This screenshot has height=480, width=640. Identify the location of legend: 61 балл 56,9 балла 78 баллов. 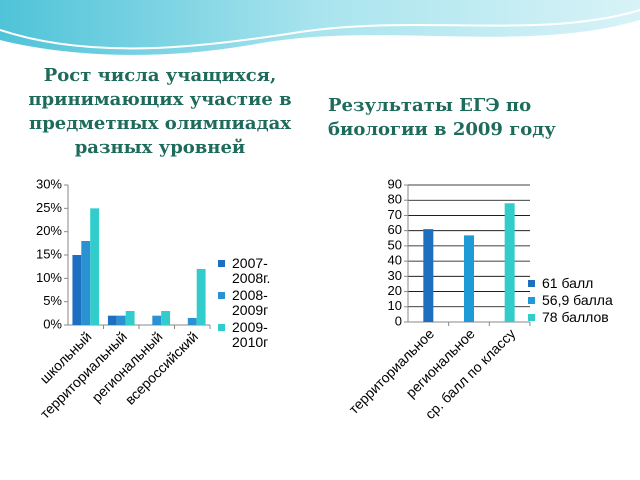
(575, 301).